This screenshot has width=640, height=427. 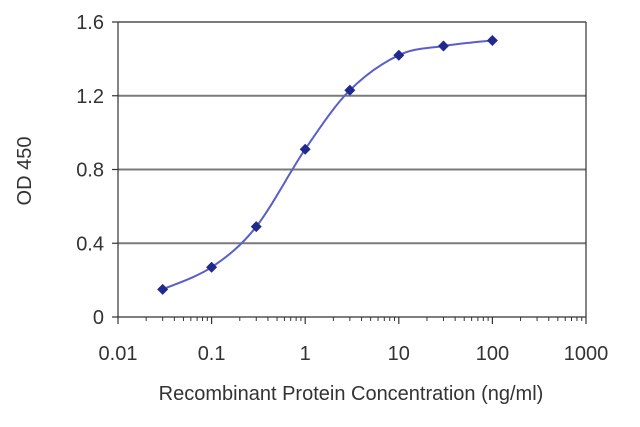 What do you see at coordinates (90, 244) in the screenshot?
I see `y-tick-label: 0.4` at bounding box center [90, 244].